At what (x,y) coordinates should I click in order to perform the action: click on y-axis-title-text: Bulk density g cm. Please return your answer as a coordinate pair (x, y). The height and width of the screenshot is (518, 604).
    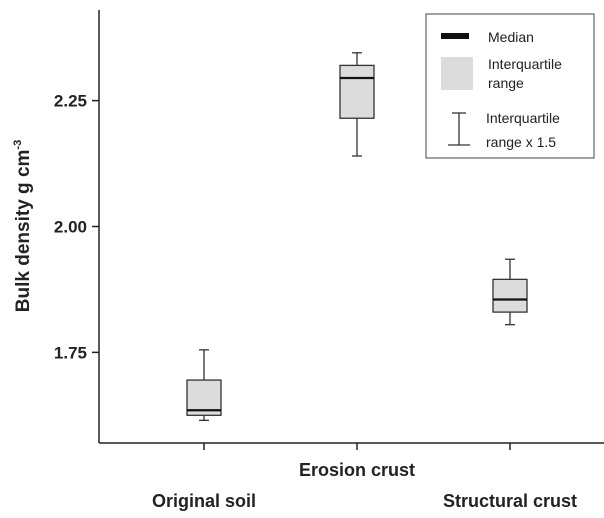
    Looking at the image, I should click on (23, 231).